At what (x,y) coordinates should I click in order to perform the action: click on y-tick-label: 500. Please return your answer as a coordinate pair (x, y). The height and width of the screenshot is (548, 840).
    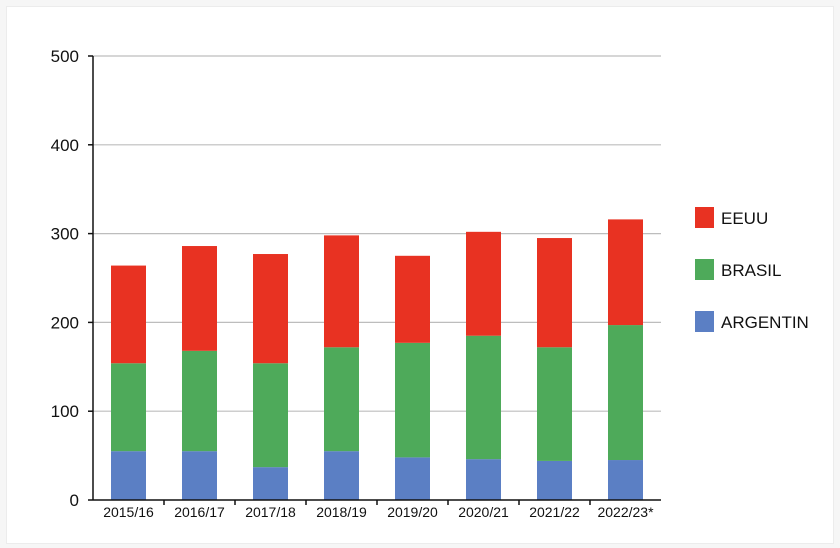
    Looking at the image, I should click on (65, 56).